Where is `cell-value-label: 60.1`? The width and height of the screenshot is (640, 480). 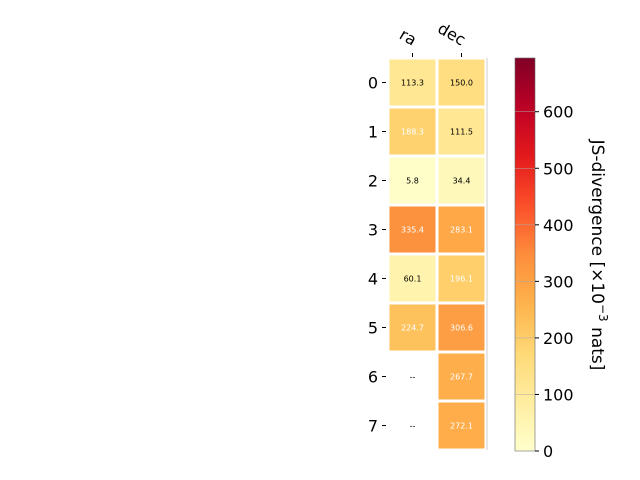 cell-value-label: 60.1 is located at coordinates (413, 279).